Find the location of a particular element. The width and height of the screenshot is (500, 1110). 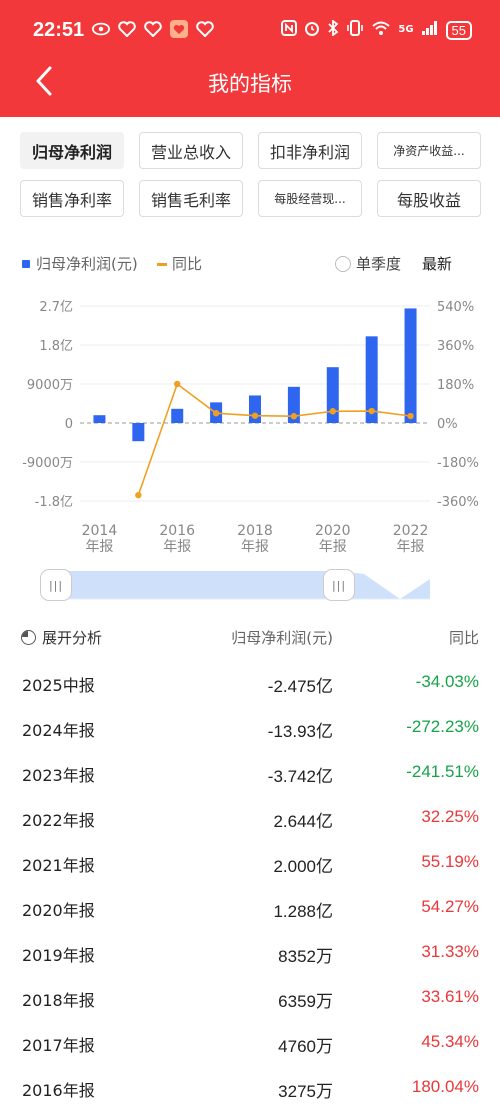

value-column-header: 归母净利润(元) is located at coordinates (282, 638).